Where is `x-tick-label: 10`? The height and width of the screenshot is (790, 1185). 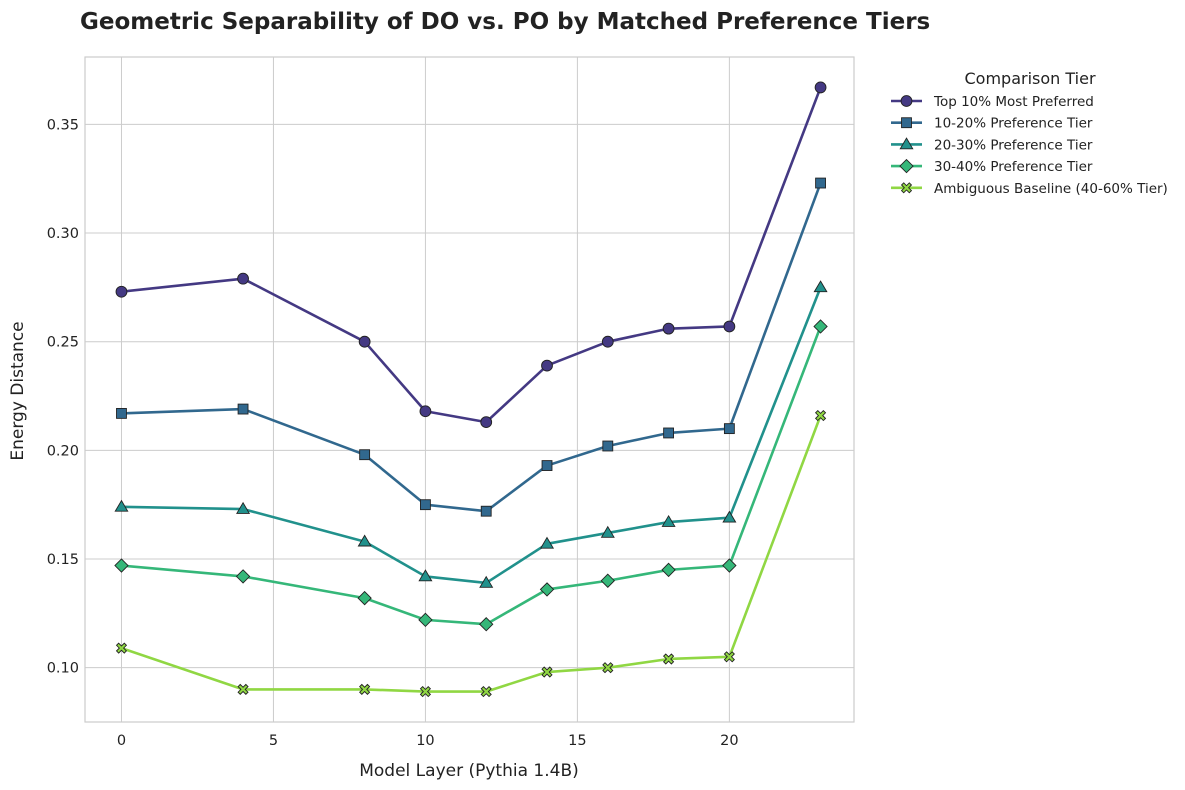 x-tick-label: 10 is located at coordinates (425, 741).